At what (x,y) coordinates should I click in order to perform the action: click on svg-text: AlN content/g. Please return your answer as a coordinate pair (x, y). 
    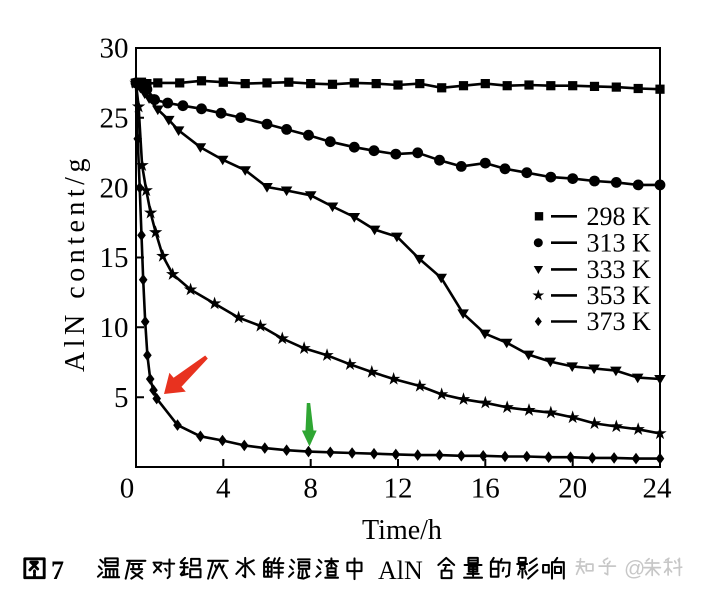
    Looking at the image, I should click on (75, 263).